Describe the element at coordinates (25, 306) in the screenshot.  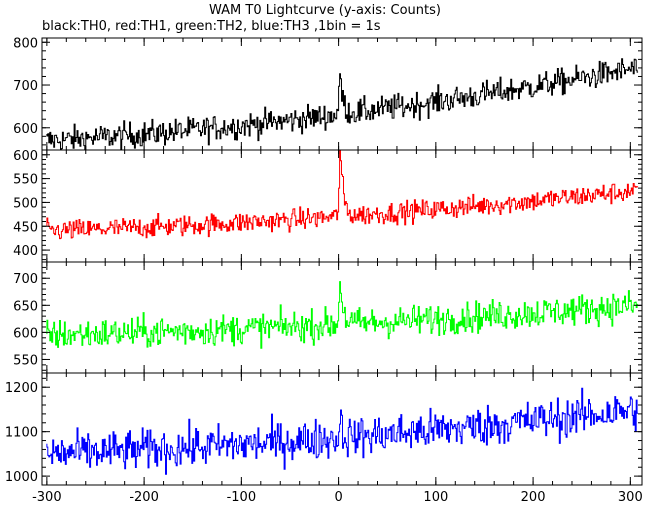
I see `y-tick-label: 650` at that location.